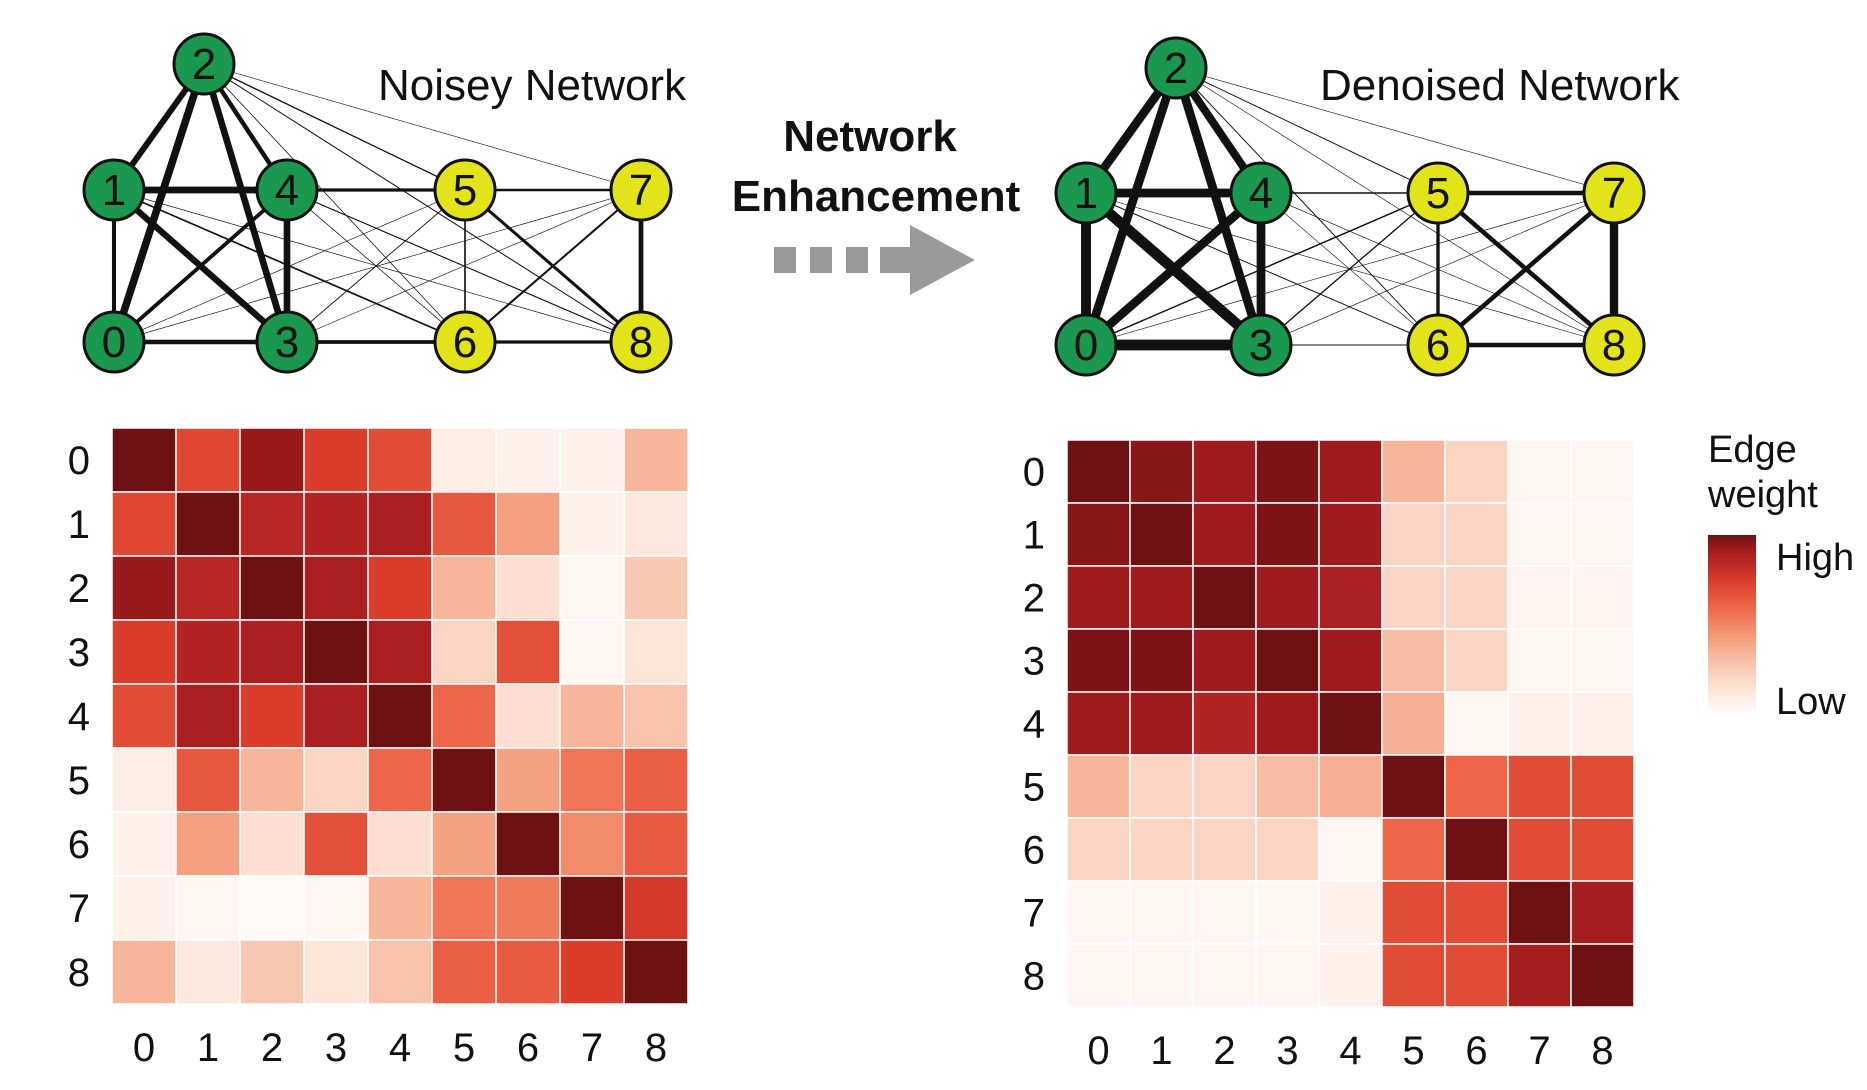 The image size is (1867, 1090). I want to click on noisy-heatmap-row-label: 5, so click(79, 781).